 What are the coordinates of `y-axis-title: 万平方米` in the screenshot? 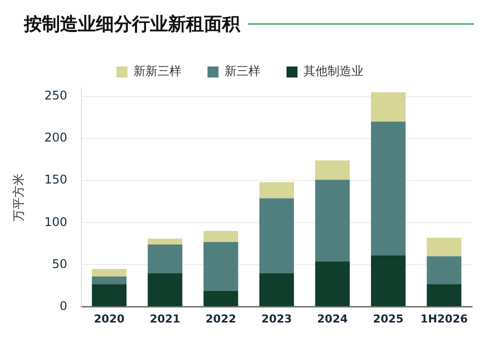 It's located at (18, 197).